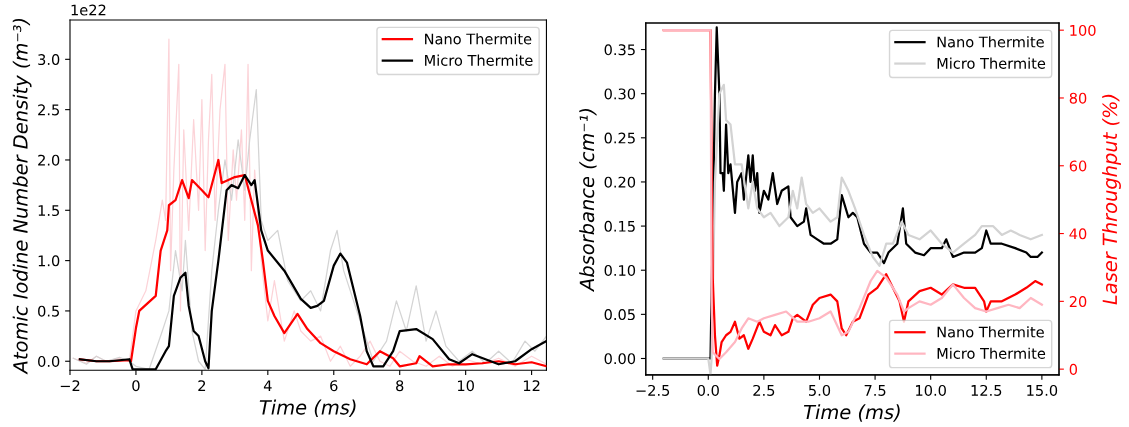 Image resolution: width=1129 pixels, height=427 pixels. I want to click on x-tick-label: −2, so click(70, 386).